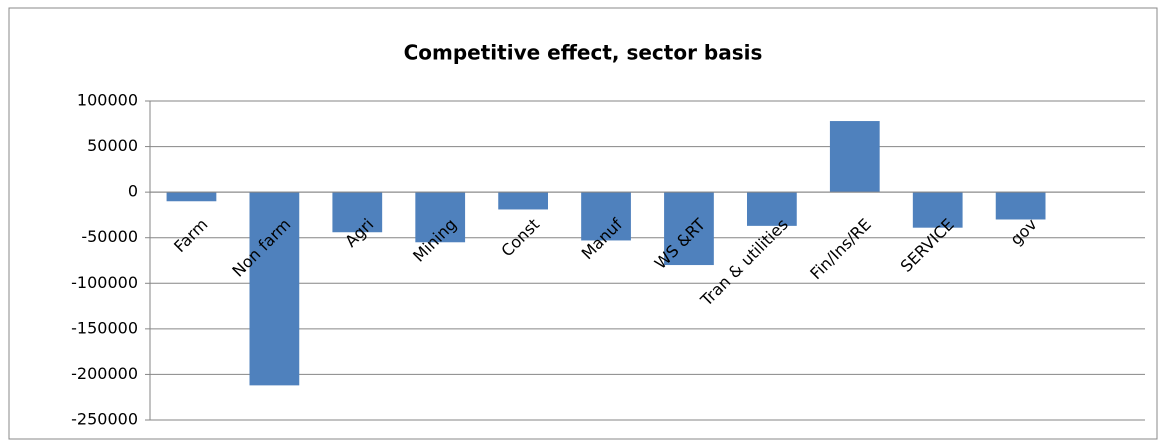  What do you see at coordinates (104, 282) in the screenshot?
I see `y-tick-label: -100000` at bounding box center [104, 282].